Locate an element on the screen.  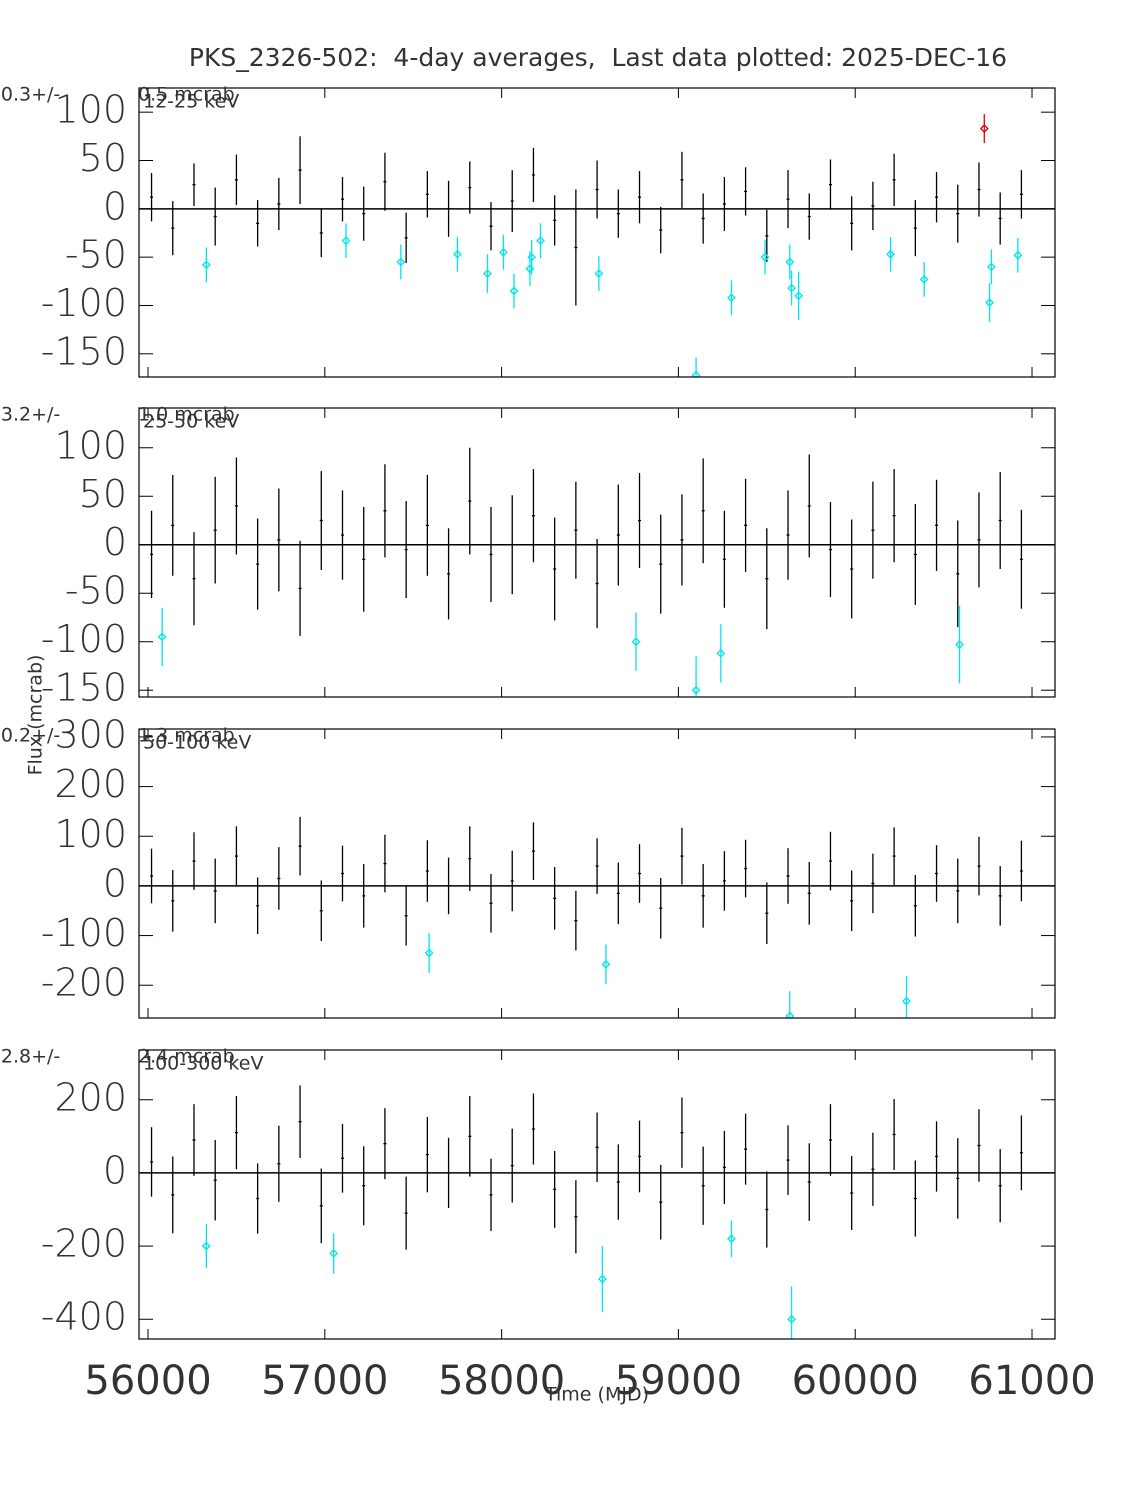
x-tick-label: 57000 is located at coordinates (324, 1381).